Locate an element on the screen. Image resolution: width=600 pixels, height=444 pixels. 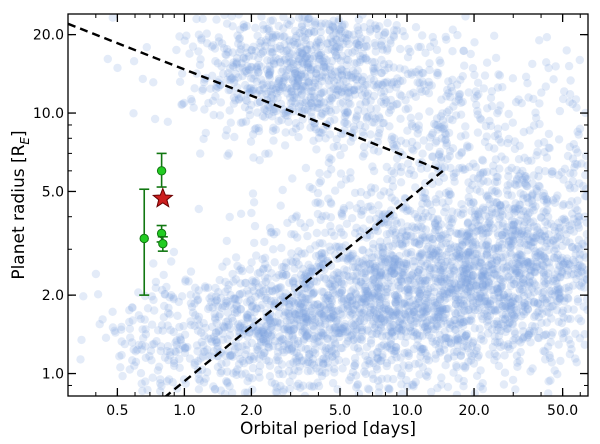
y-axis-title-end: ] is located at coordinates (19, 133).